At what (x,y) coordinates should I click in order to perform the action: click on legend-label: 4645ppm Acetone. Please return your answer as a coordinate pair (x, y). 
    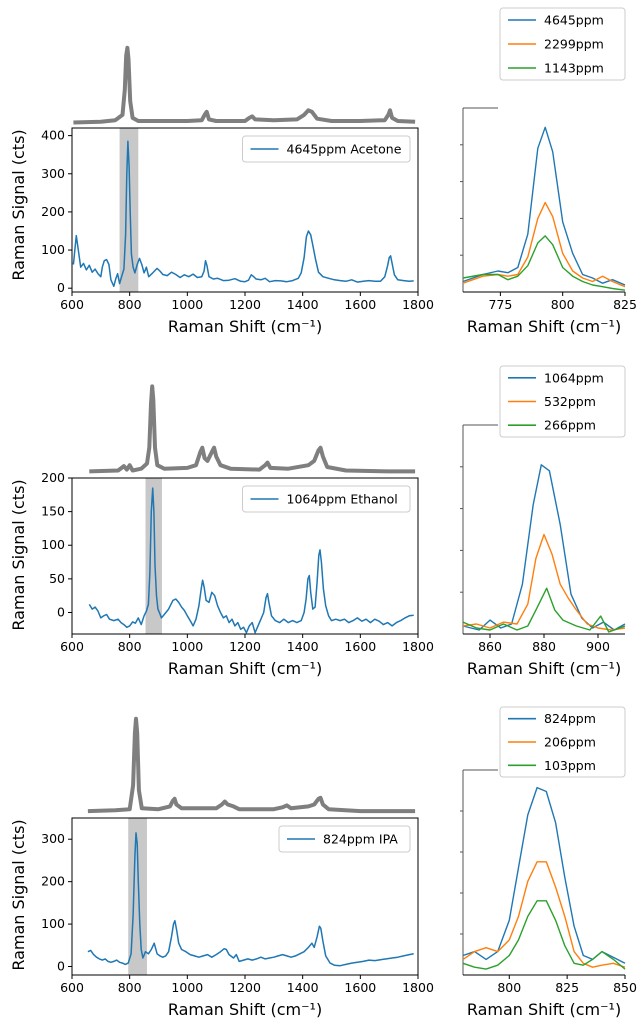
    Looking at the image, I should click on (344, 149).